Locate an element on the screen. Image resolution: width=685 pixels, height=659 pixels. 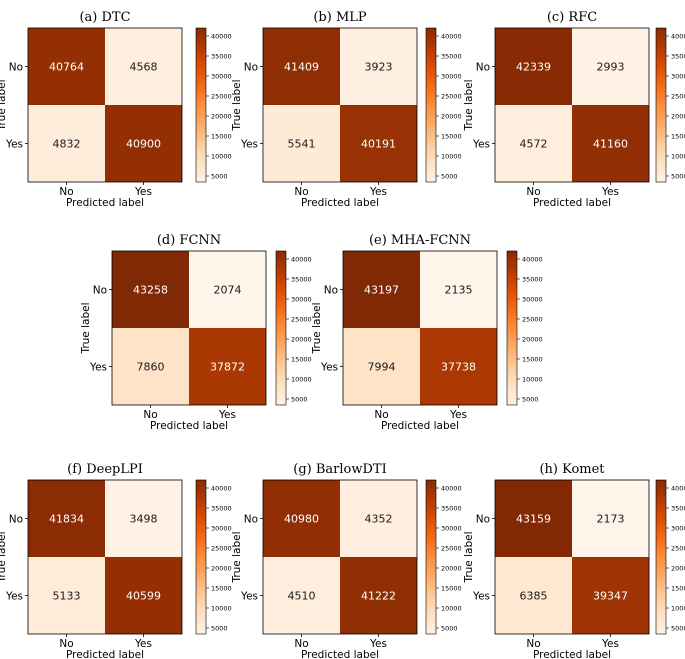
cell-value-label: 40764 is located at coordinates (66, 67).